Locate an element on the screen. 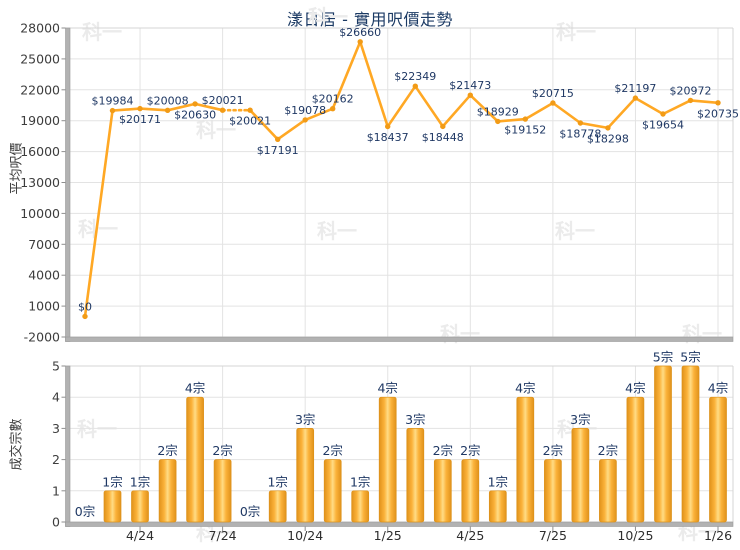 Image resolution: width=740 pixels, height=550 pixels. price-line is located at coordinates (153, 210).